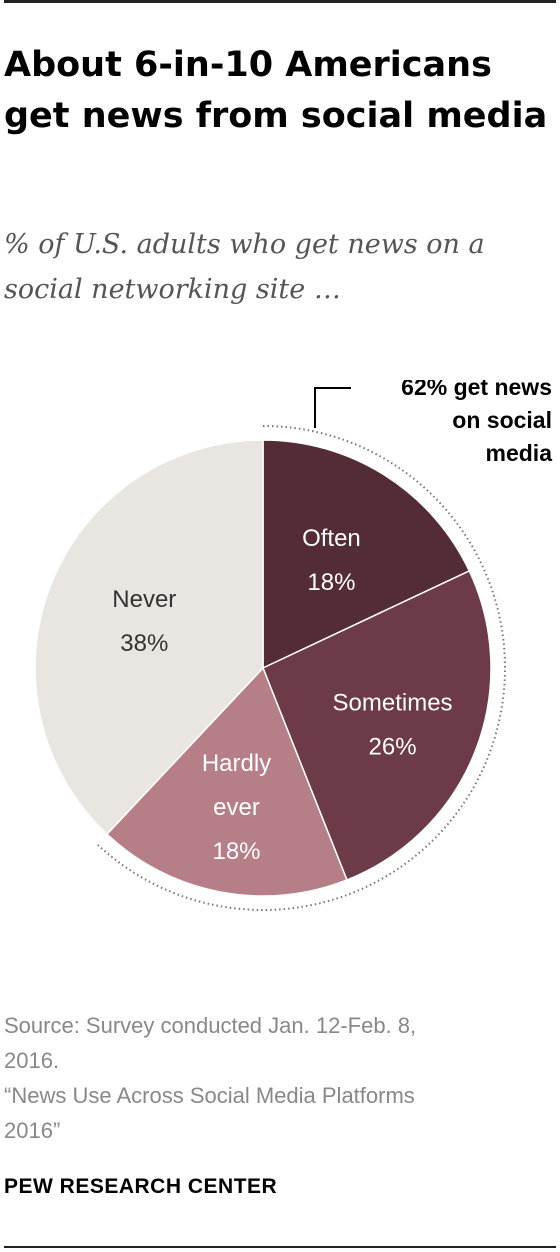 Image resolution: width=560 pixels, height=1252 pixels. Describe the element at coordinates (280, 1247) in the screenshot. I see `bottom-rule` at that location.